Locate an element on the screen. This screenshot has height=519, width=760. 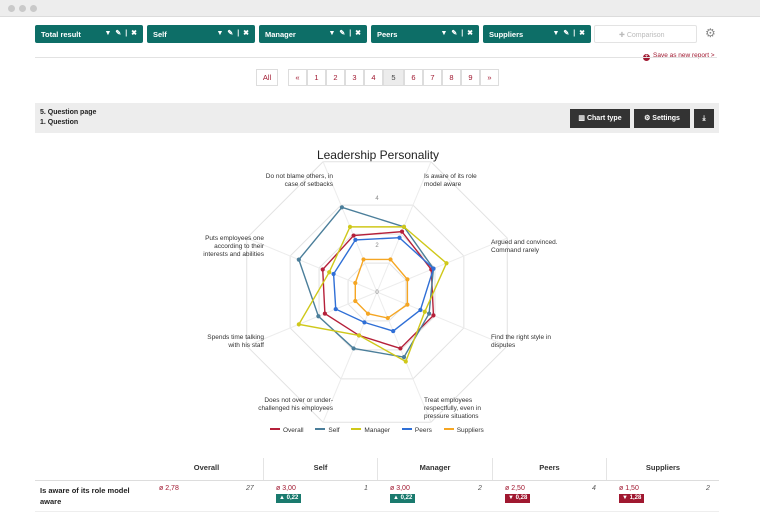
save-report-label: Save as new report > is located at coordinates (684, 55).